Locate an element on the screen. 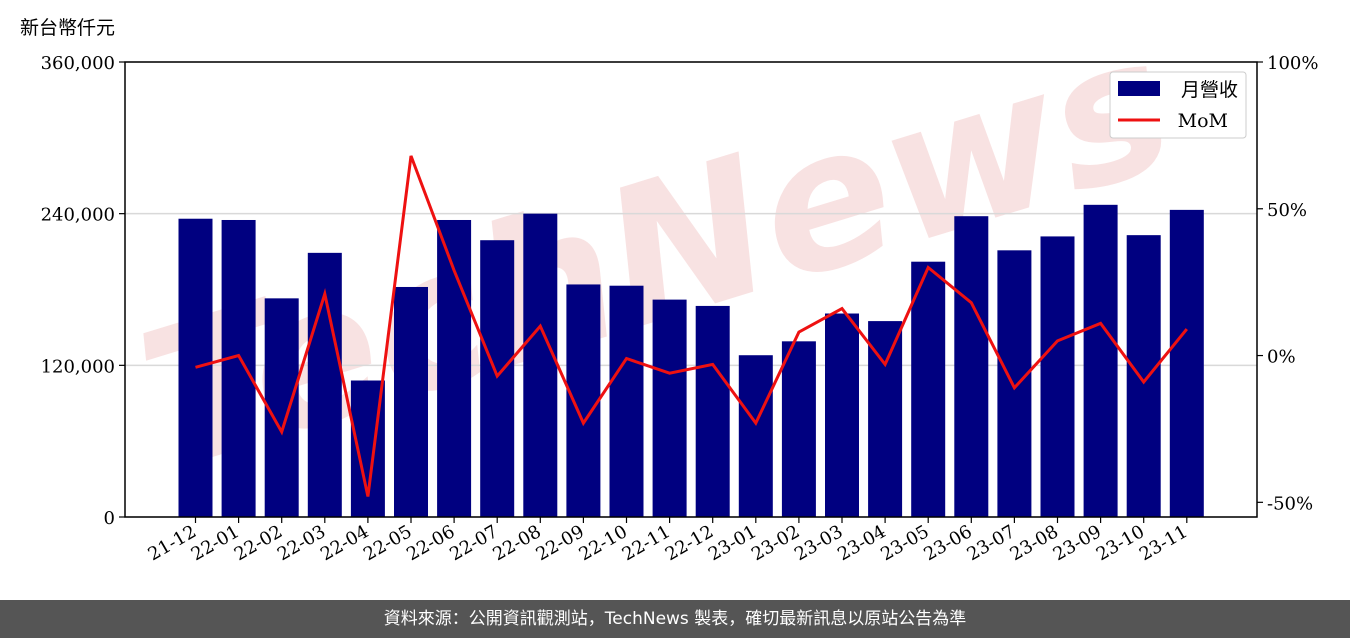 This screenshot has width=1350, height=638. right-tick-label: -50% is located at coordinates (1290, 503).